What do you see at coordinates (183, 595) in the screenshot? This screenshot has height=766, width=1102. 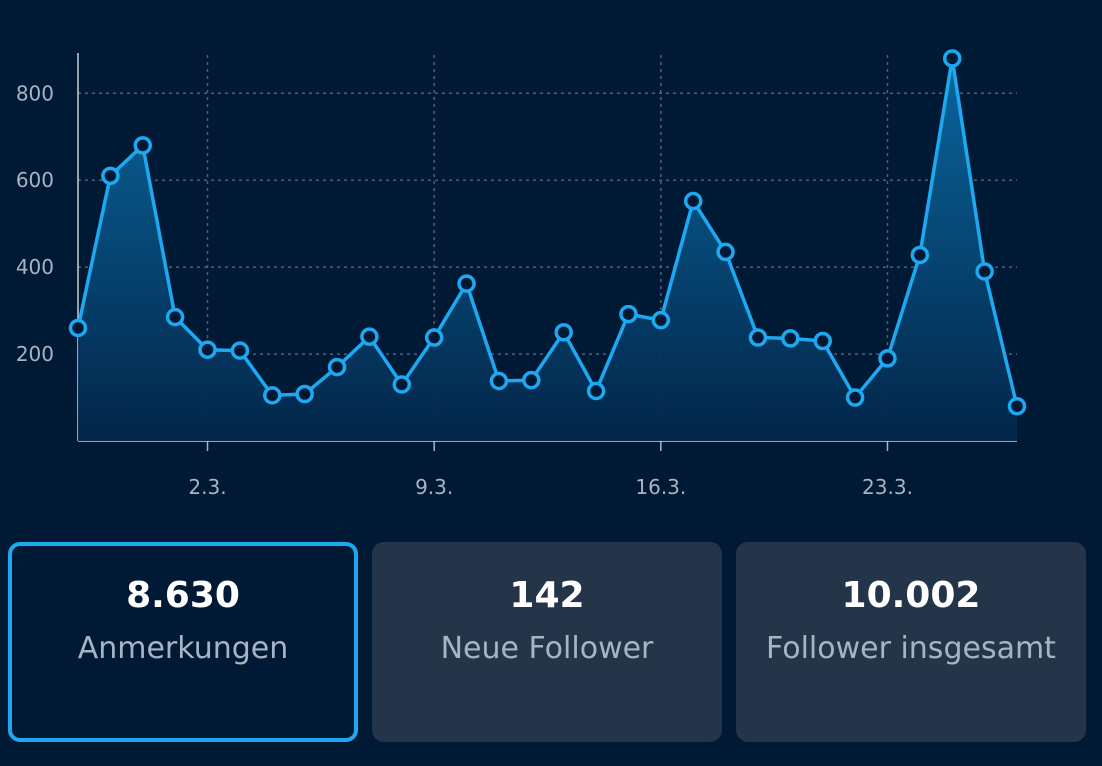 I see `stat-value: 8.630` at bounding box center [183, 595].